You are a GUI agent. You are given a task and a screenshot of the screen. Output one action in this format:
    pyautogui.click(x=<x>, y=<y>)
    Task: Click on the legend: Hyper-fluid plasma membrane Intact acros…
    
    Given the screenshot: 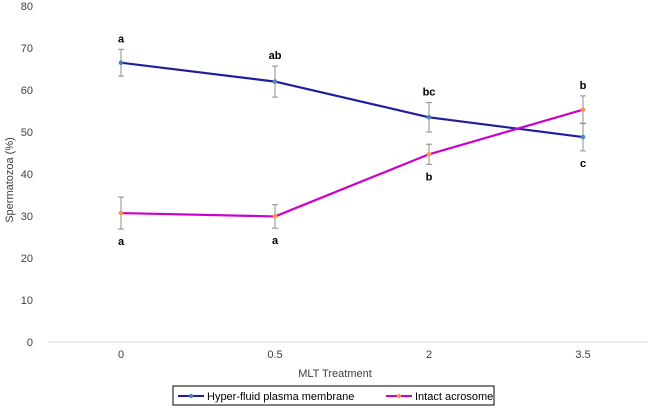 What is the action you would take?
    pyautogui.click(x=333, y=395)
    